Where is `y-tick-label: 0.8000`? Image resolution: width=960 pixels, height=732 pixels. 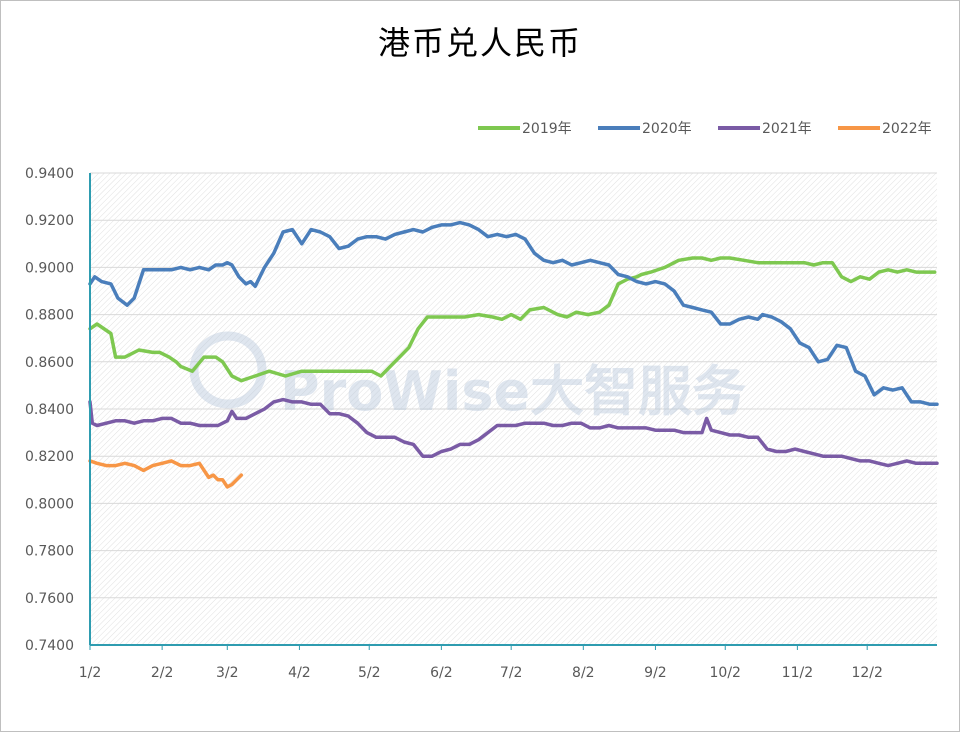
y-tick-label: 0.8000 is located at coordinates (49, 504).